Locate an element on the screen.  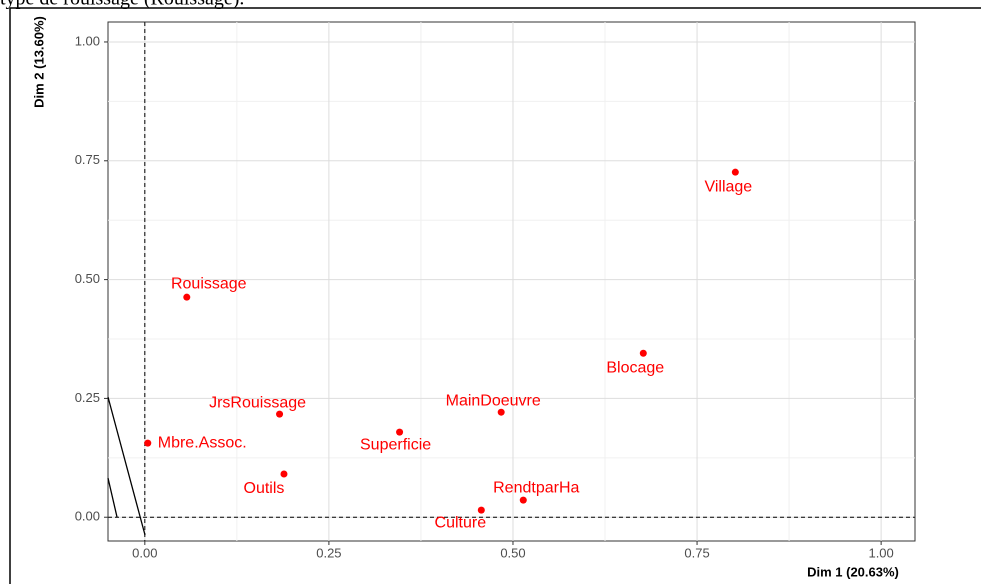
point-label: Village is located at coordinates (728, 186).